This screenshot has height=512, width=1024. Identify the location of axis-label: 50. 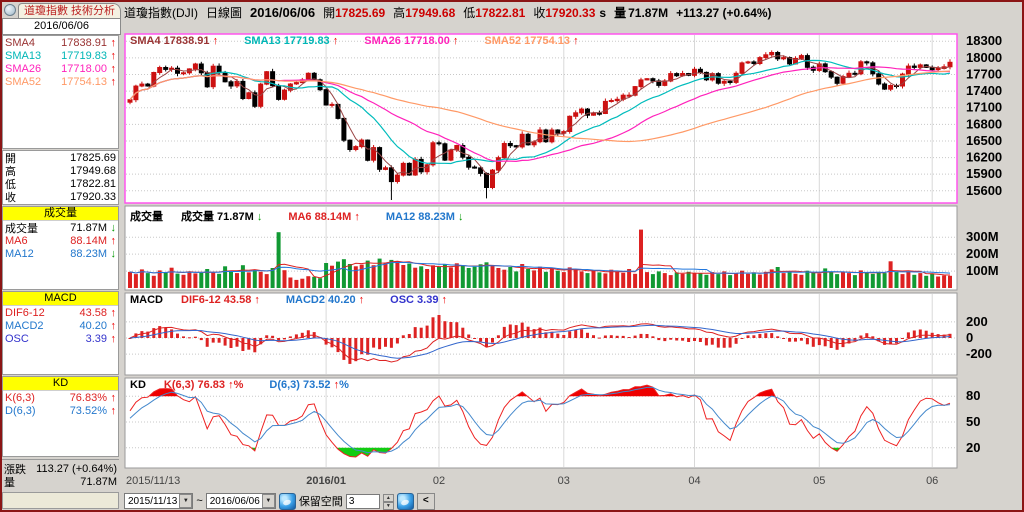
(973, 421).